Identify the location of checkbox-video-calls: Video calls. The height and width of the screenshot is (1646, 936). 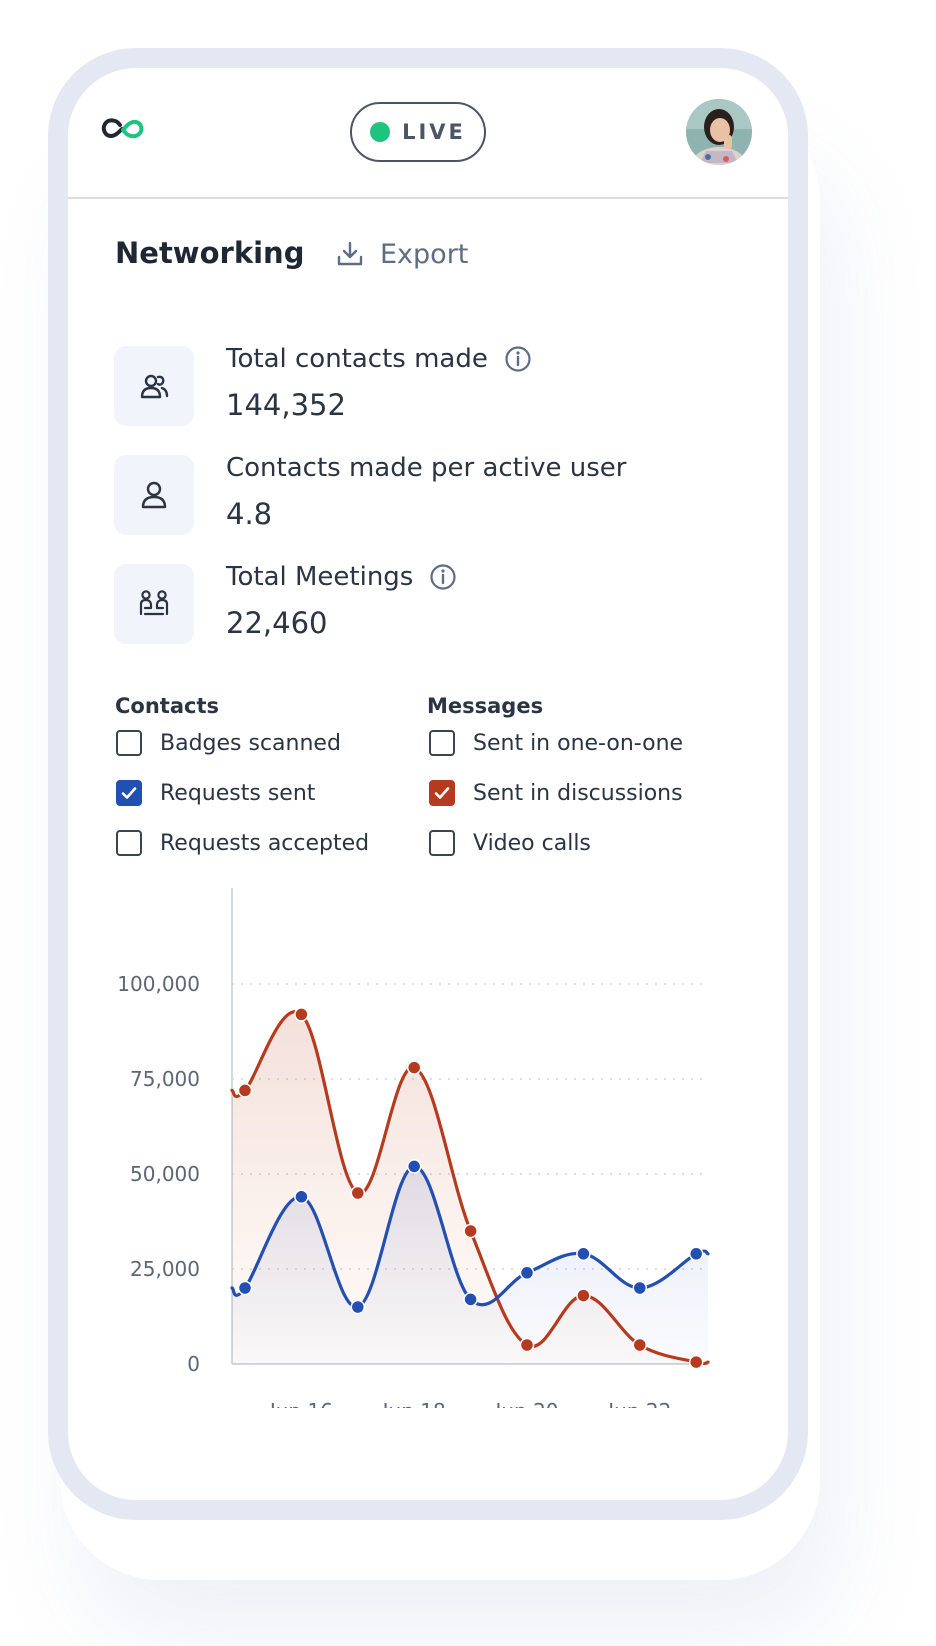
(510, 843).